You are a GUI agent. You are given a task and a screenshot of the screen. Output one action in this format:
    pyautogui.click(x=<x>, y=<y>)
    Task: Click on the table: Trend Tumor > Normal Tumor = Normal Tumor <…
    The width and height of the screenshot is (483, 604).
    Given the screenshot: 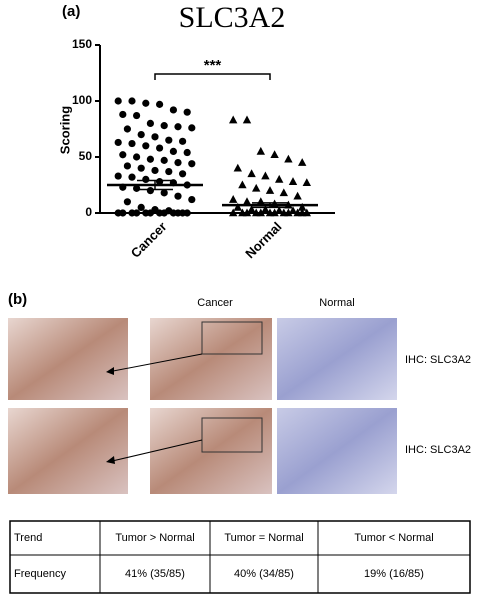 What is the action you would take?
    pyautogui.click(x=240, y=557)
    